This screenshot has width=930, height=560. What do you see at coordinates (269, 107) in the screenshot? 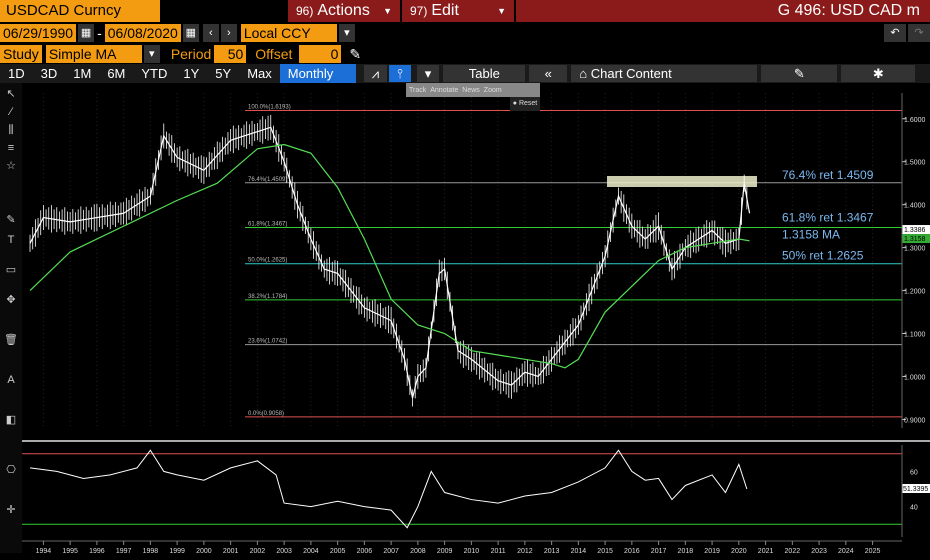
I see `fib-label: 100.0%(1.6193)` at bounding box center [269, 107].